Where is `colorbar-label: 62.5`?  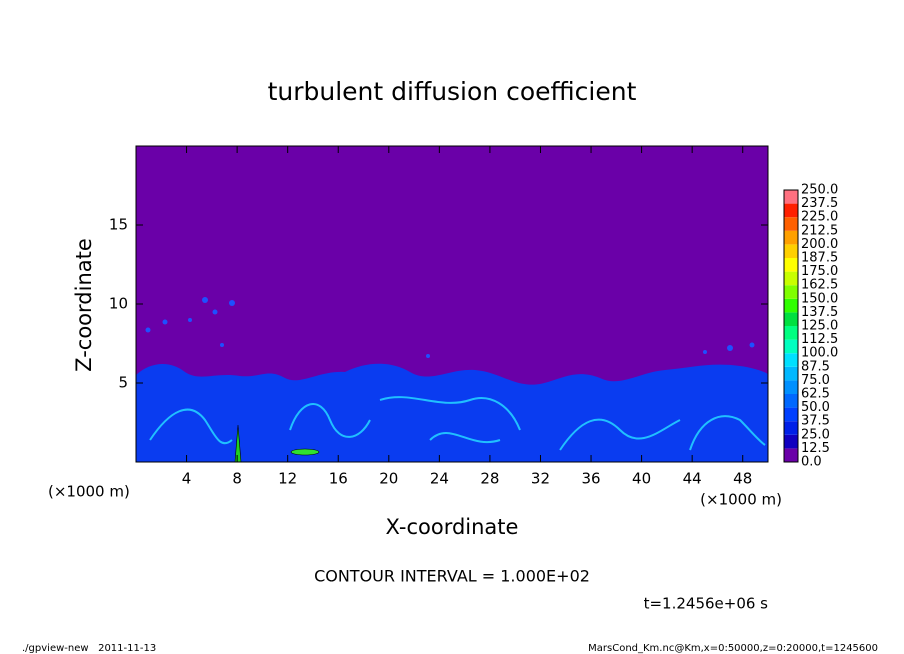
colorbar-label: 62.5 is located at coordinates (815, 394).